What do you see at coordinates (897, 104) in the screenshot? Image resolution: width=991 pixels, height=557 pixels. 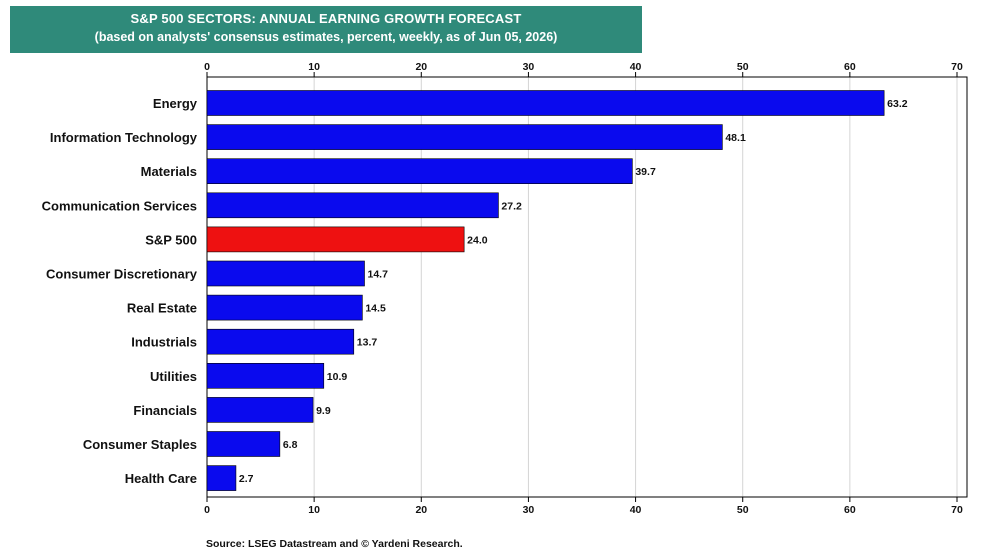 I see `bar-value-label: 63.2` at bounding box center [897, 104].